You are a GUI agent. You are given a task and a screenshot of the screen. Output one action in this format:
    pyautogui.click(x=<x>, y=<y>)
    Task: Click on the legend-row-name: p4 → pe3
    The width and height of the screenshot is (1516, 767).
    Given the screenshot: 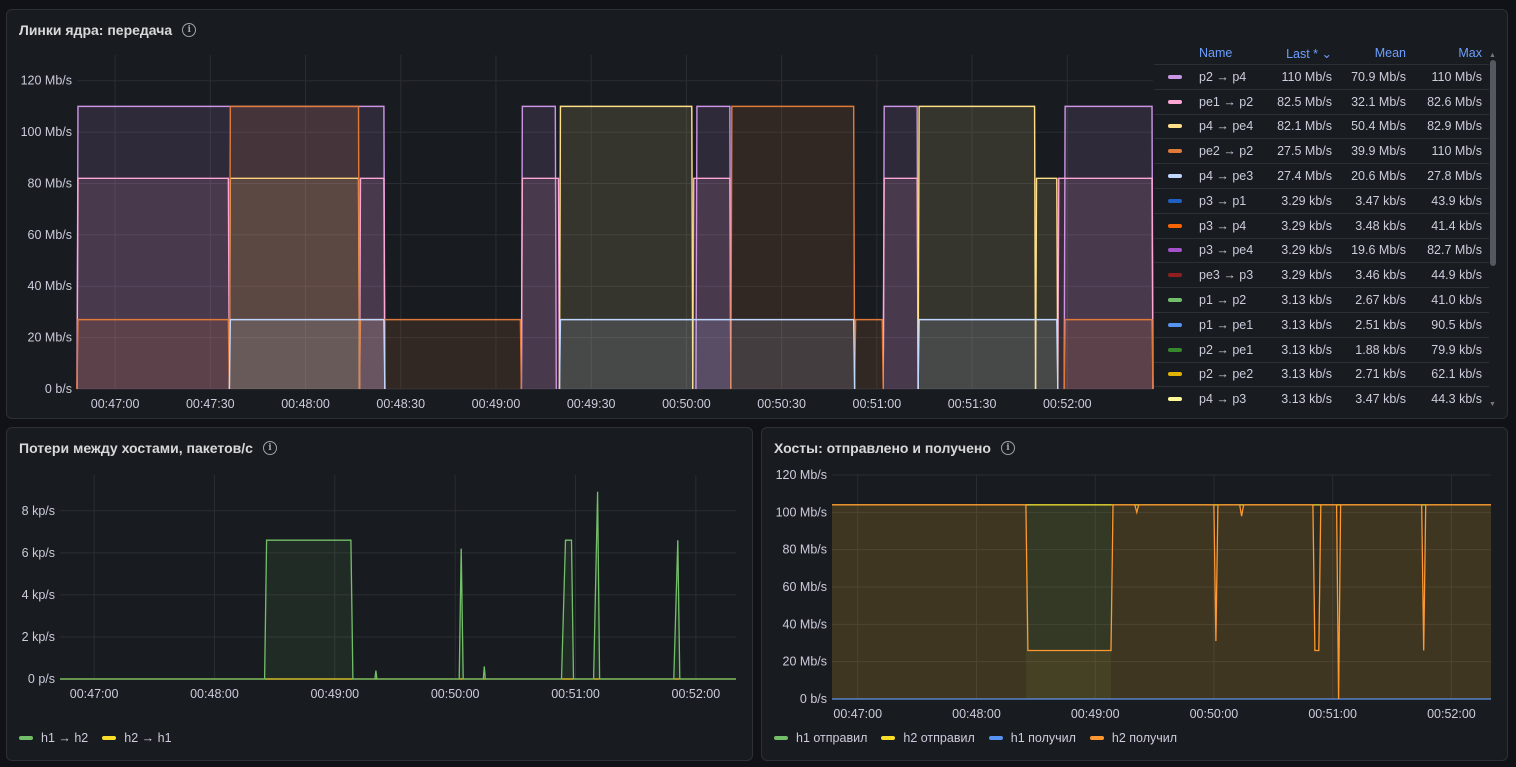 What is the action you would take?
    pyautogui.click(x=1213, y=176)
    